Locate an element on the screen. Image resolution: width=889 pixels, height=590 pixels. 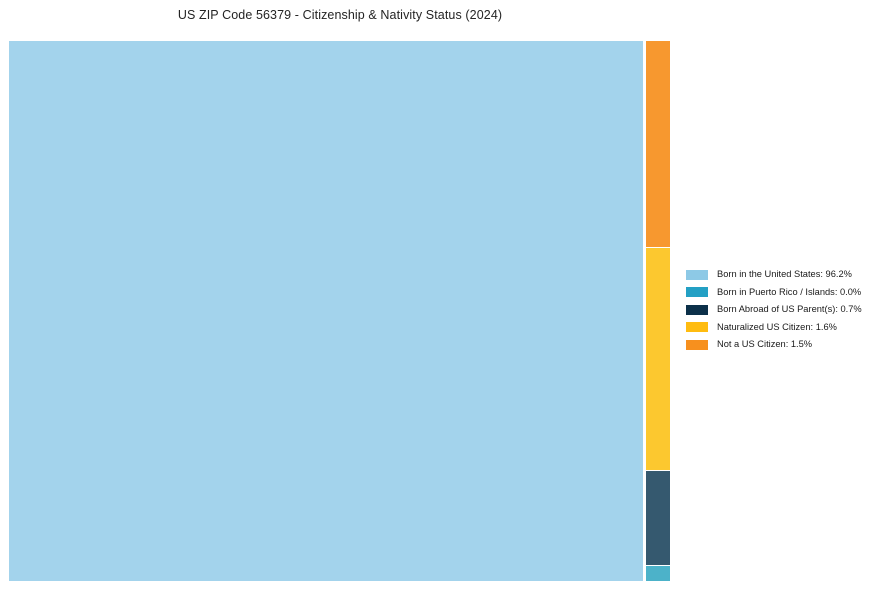
legend-item-label: Born Abroad of US Parent(s): 0.7% is located at coordinates (789, 309).